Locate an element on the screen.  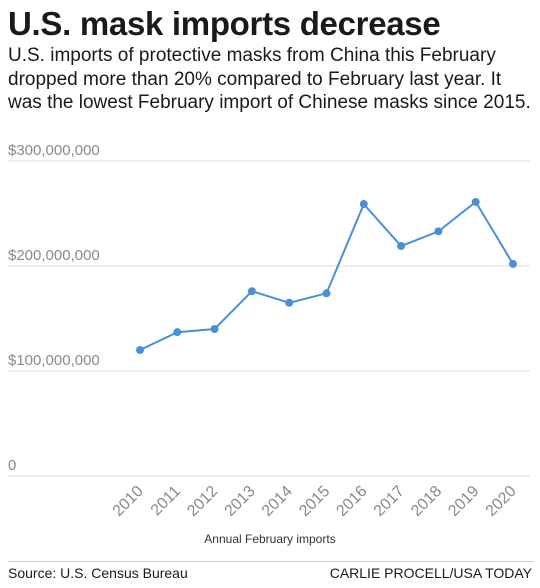
credit-line: CARLIE PROCELL/USA TODAY is located at coordinates (430, 573).